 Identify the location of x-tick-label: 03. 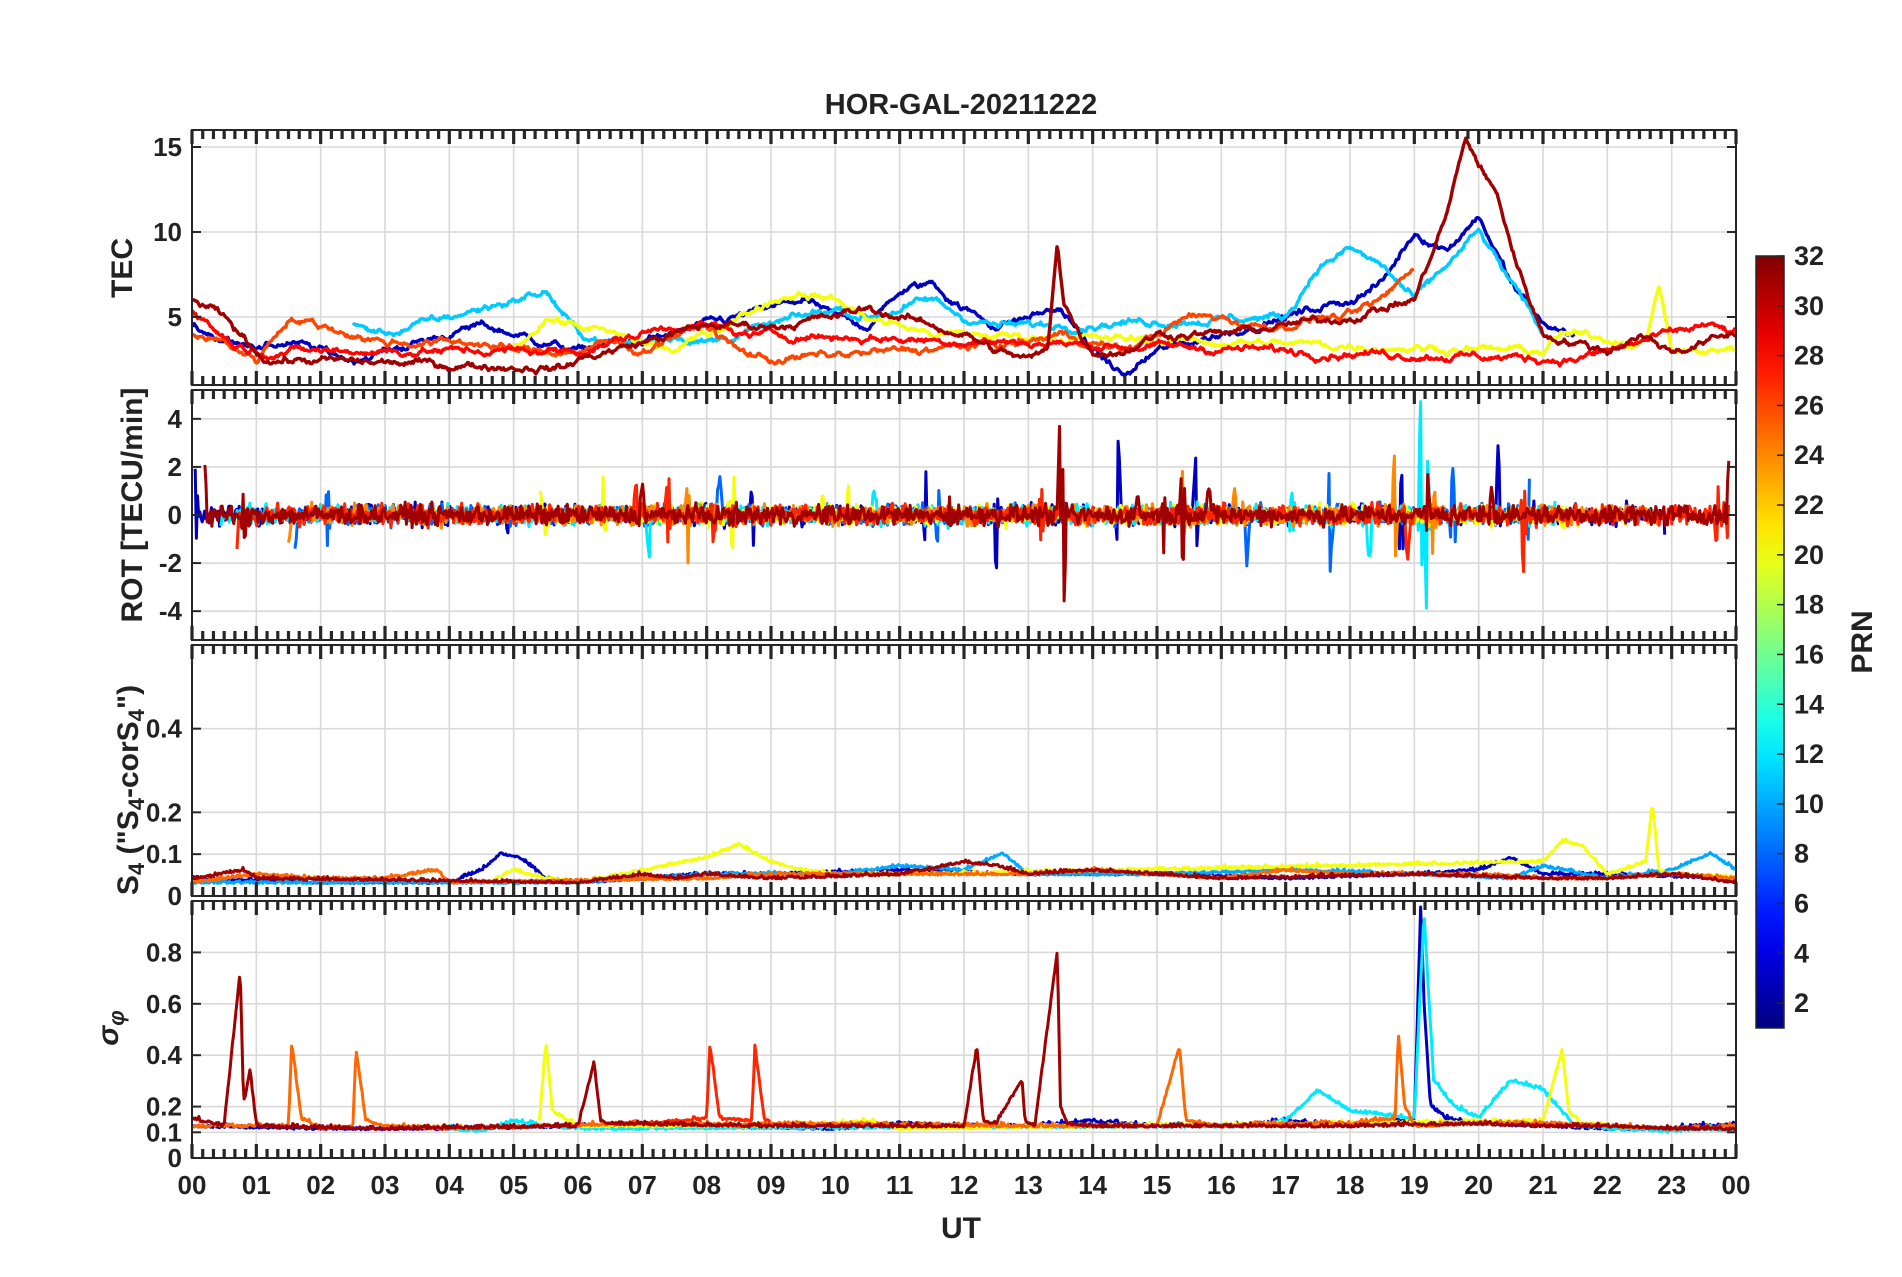
(385, 1185).